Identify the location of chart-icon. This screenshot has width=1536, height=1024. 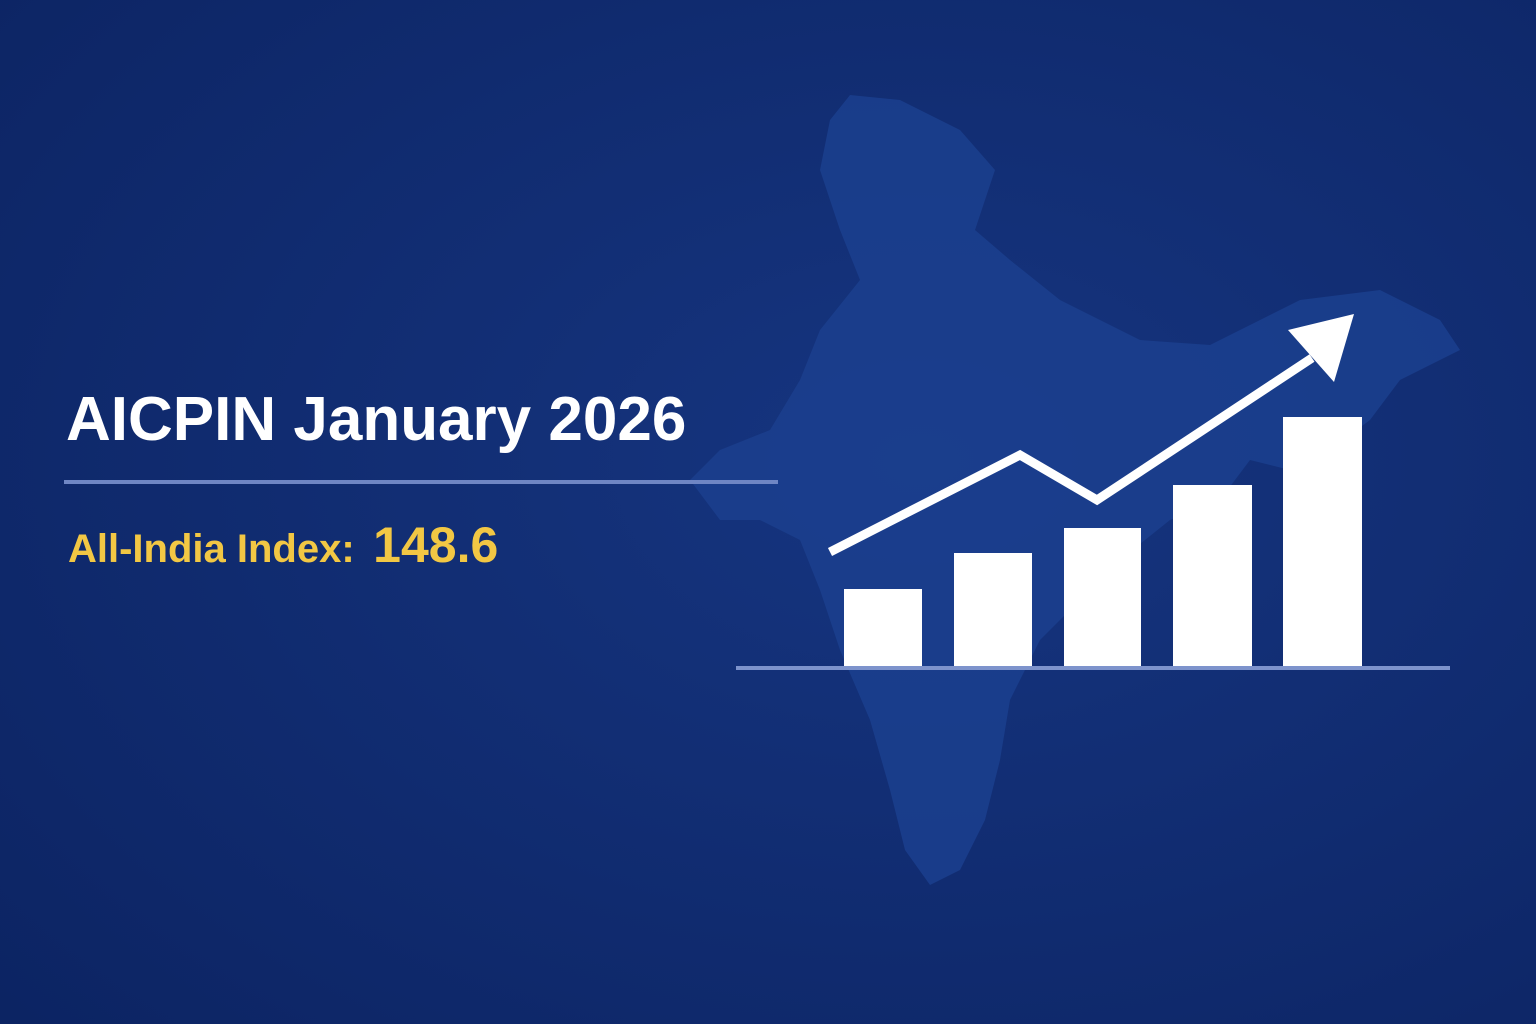
(1094, 491).